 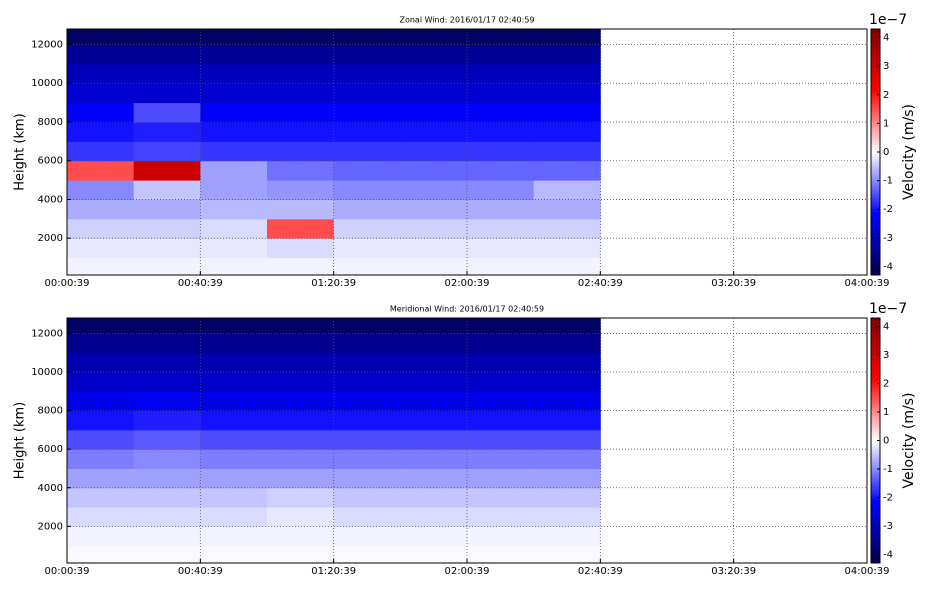 I want to click on colorbar-tick-label: 0, so click(x=886, y=152).